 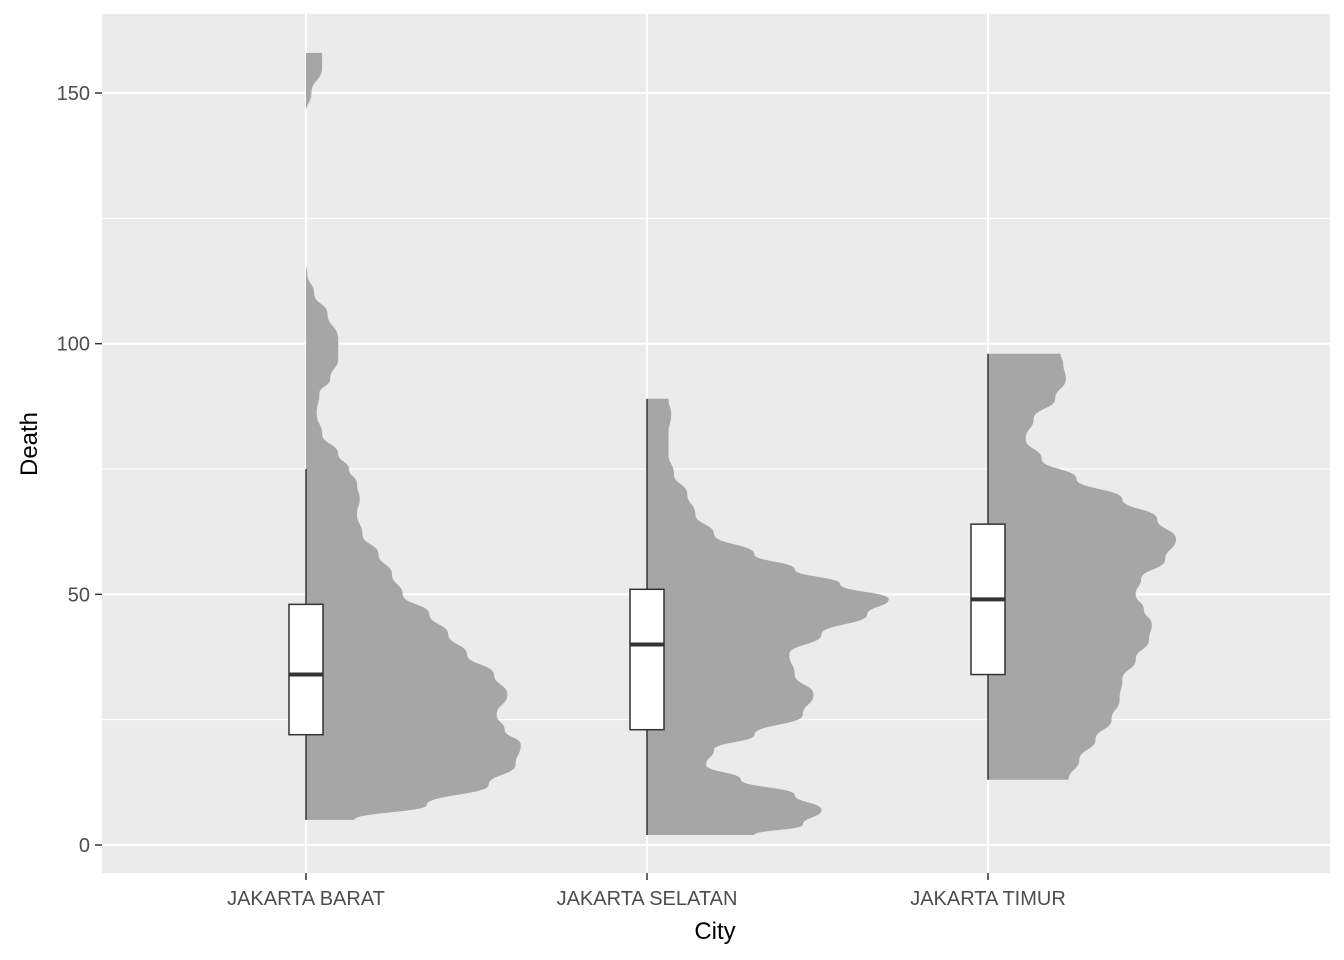 I want to click on y-axis-title: Death, so click(x=29, y=444).